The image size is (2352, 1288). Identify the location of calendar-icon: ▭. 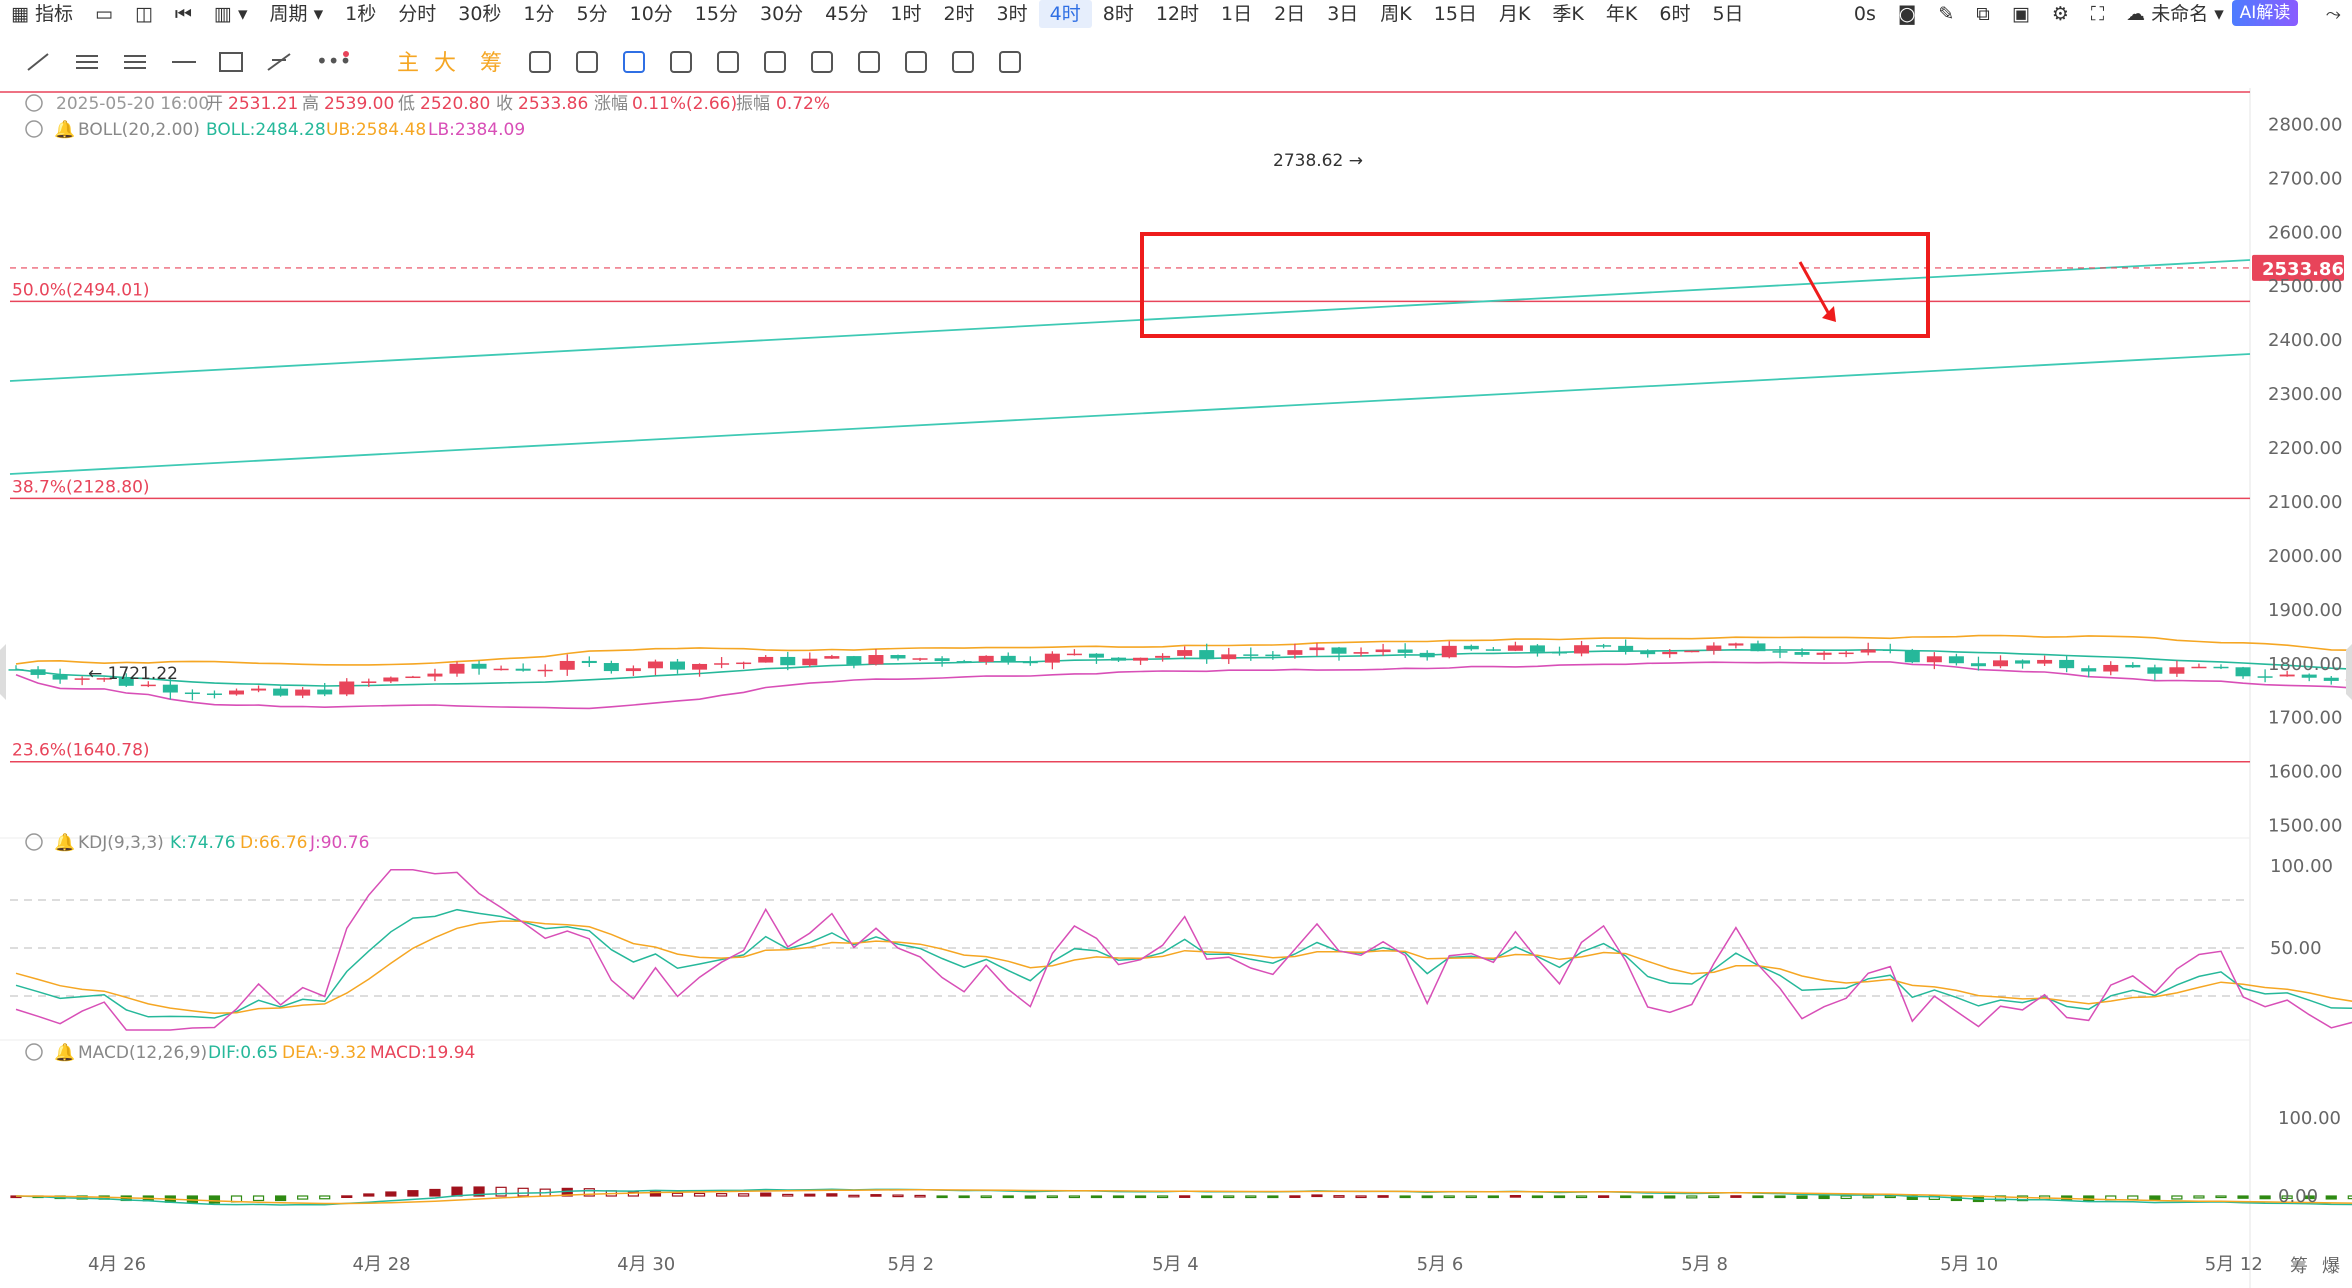
(104, 14).